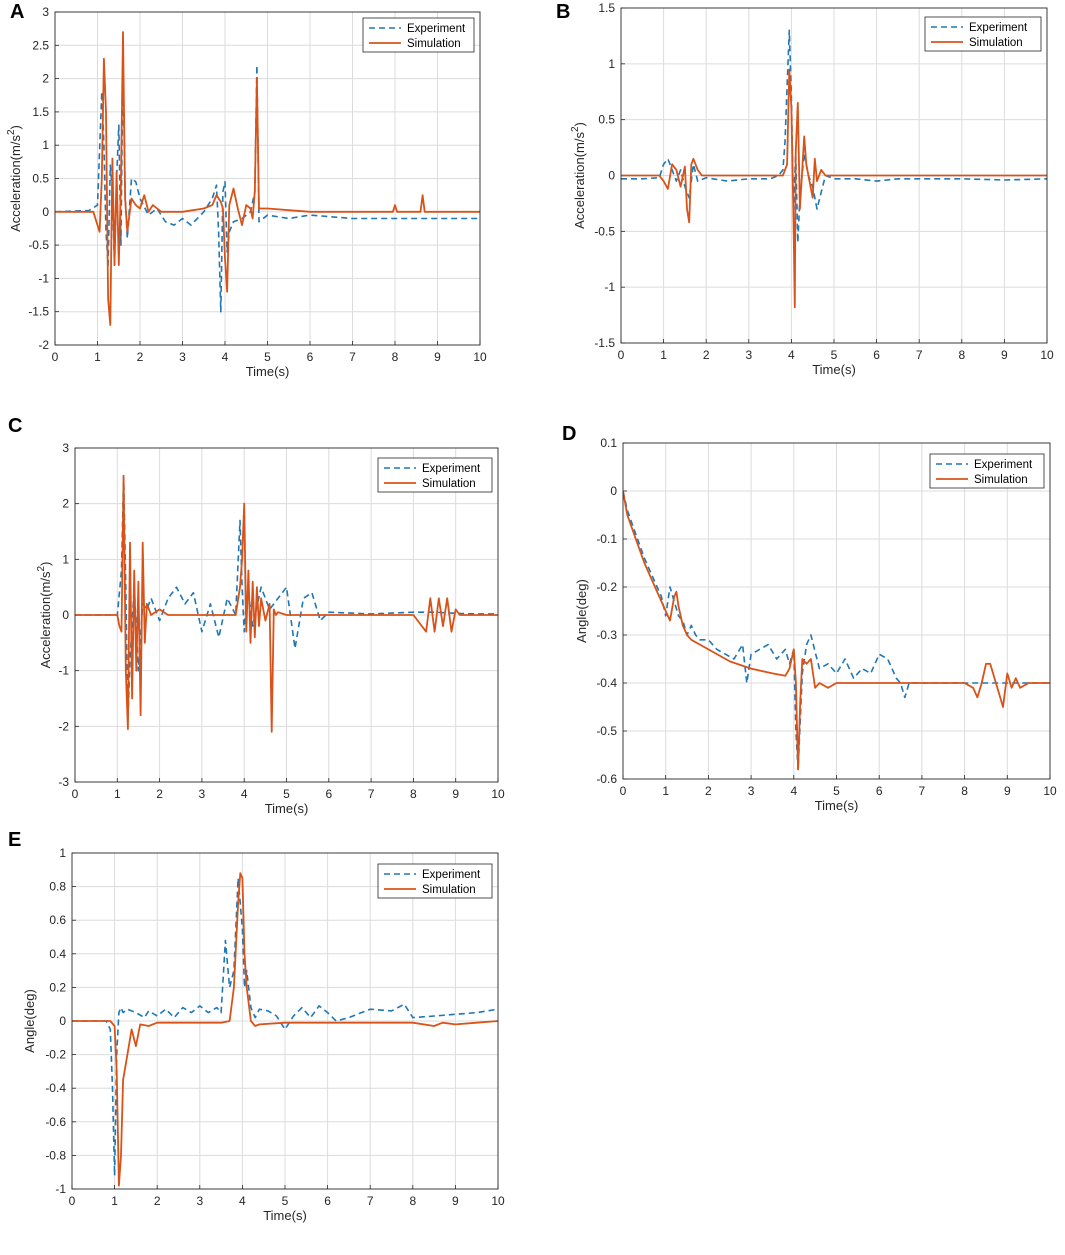 The image size is (1065, 1255). Describe the element at coordinates (608, 443) in the screenshot. I see `y-tick-label: 0.1` at that location.